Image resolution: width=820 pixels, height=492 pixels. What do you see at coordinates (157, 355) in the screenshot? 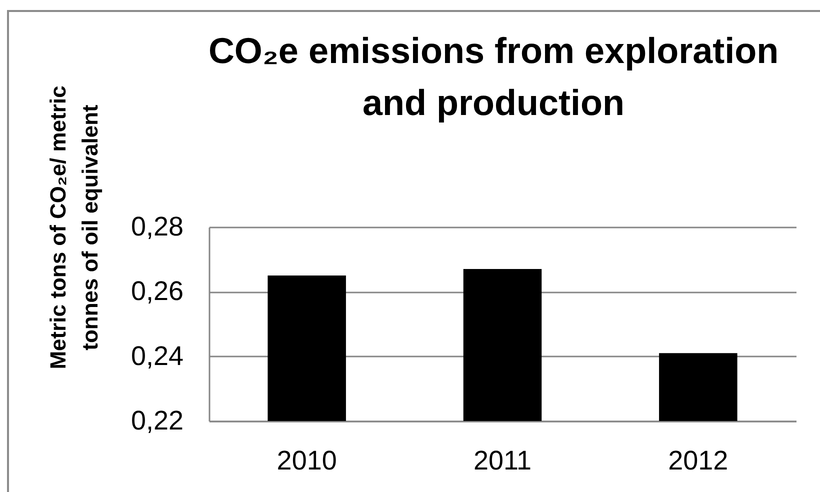
I see `y-tick-label: 0,24` at bounding box center [157, 355].